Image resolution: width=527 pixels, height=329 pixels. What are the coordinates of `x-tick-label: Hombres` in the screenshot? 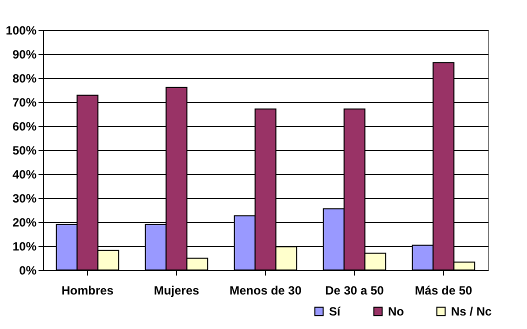 It's located at (87, 291).